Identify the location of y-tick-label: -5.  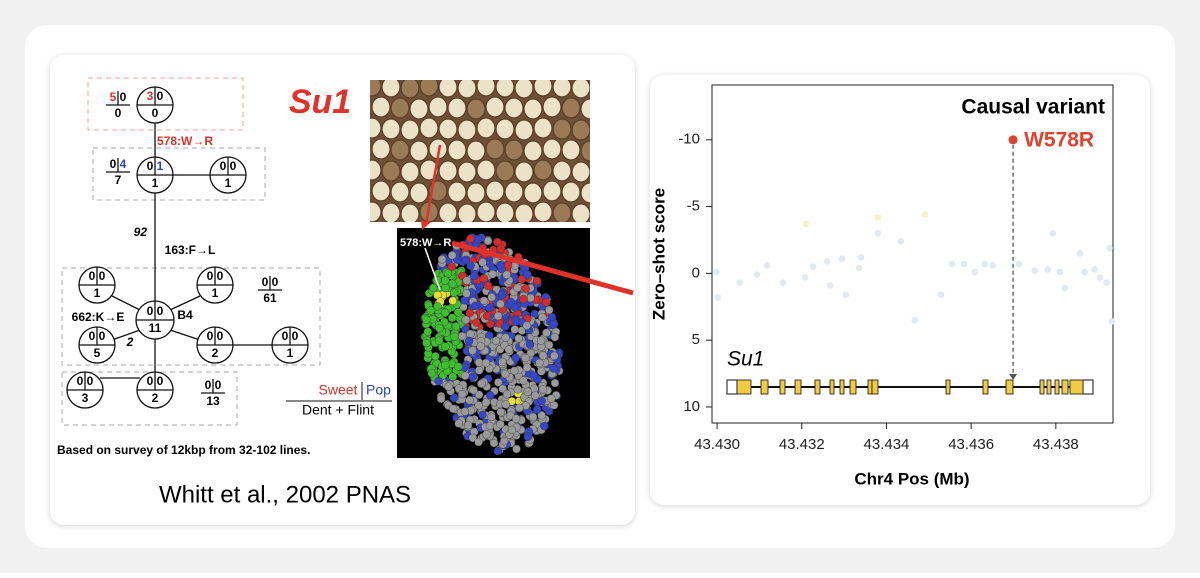
(693, 206).